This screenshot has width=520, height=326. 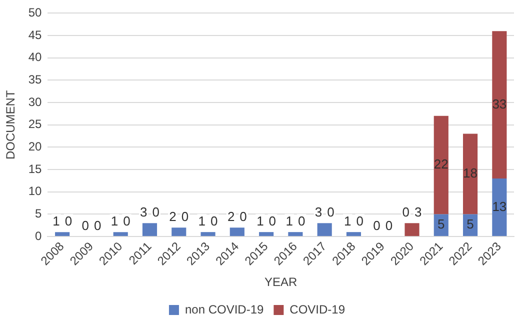 I want to click on y-tick-label: 35, so click(x=35, y=79).